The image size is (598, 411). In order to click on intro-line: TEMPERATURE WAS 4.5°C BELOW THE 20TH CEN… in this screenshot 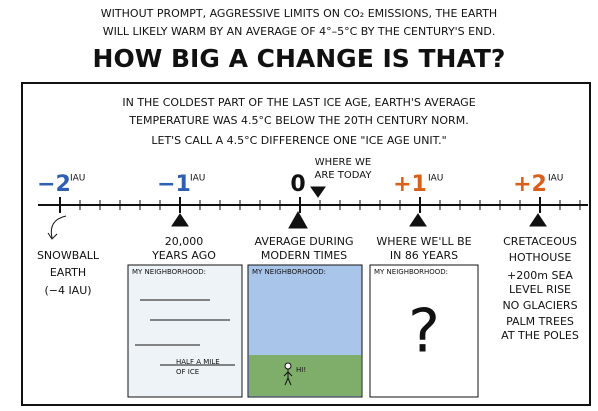, I will do `click(298, 120)`.